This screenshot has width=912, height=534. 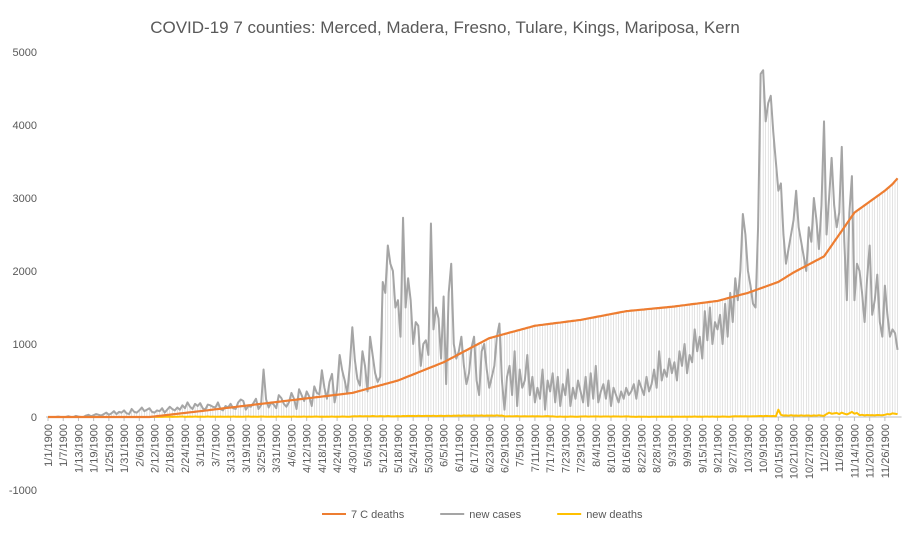 I want to click on x-tick-label: 7/11/1900, so click(x=536, y=448).